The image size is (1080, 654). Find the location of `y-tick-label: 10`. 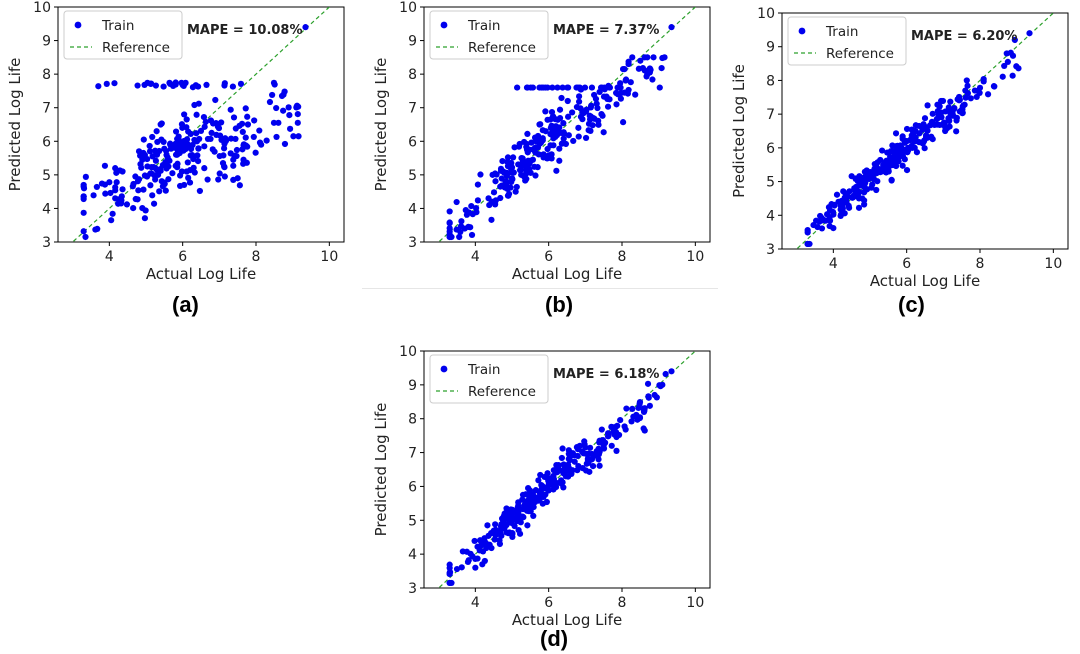

y-tick-label: 10 is located at coordinates (766, 14).